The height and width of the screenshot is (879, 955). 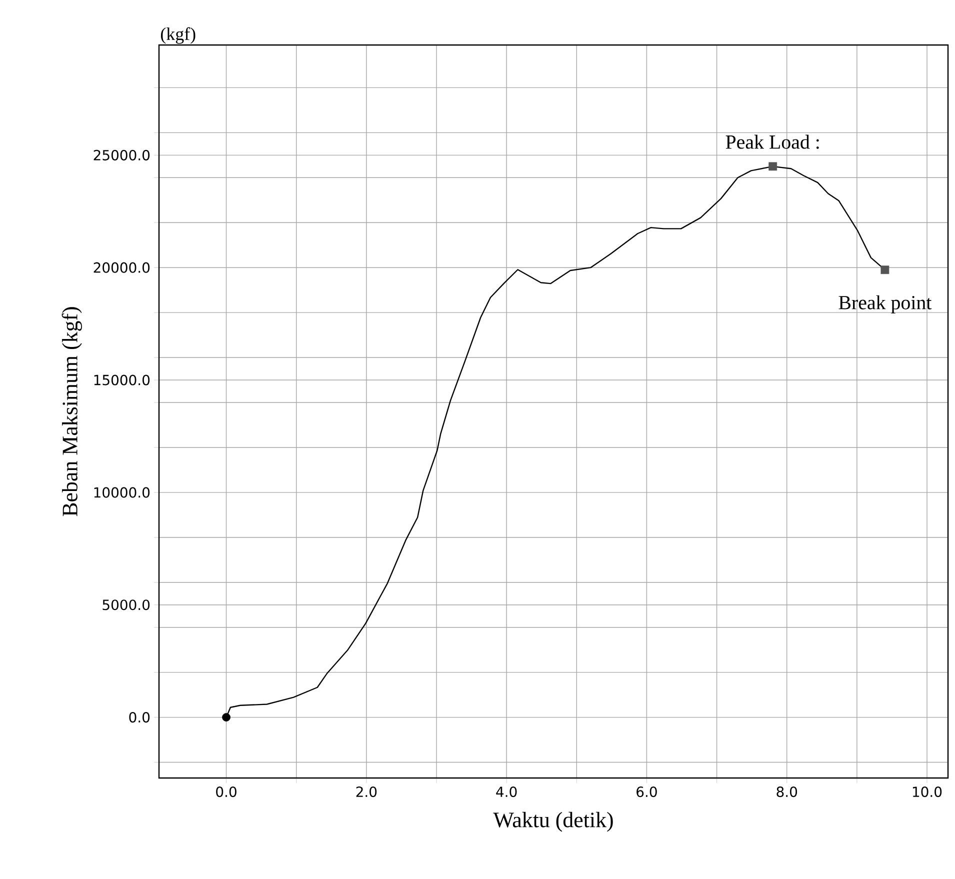 What do you see at coordinates (122, 267) in the screenshot?
I see `y-tick-label: 20000.0` at bounding box center [122, 267].